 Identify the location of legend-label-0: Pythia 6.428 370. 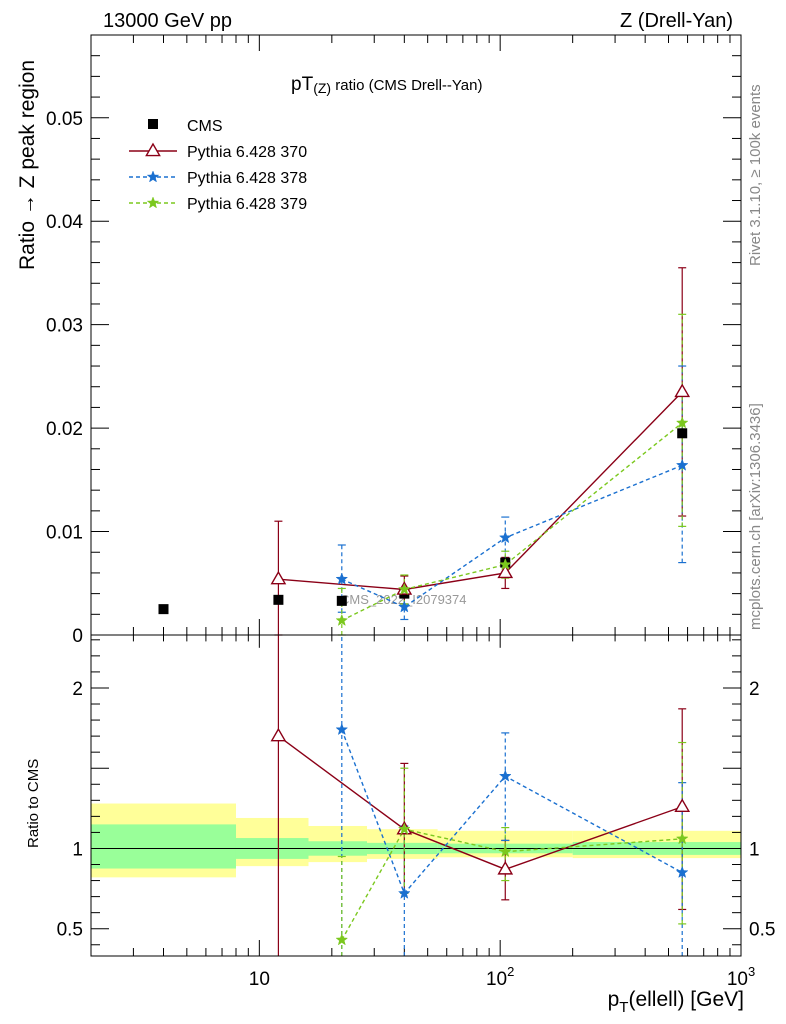
(247, 152).